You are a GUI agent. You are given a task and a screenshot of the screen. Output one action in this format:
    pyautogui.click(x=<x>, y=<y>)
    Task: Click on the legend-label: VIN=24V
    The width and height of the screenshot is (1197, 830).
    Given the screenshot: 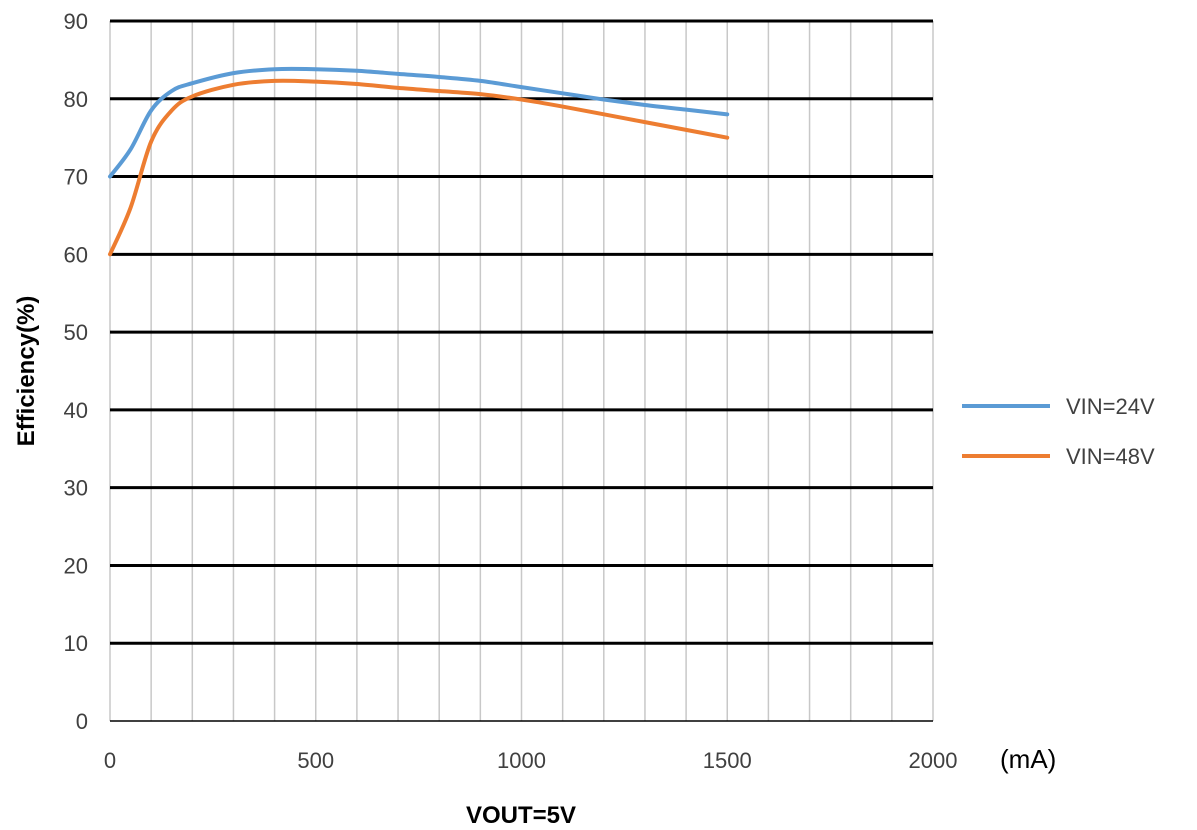 What is the action you would take?
    pyautogui.click(x=1110, y=406)
    